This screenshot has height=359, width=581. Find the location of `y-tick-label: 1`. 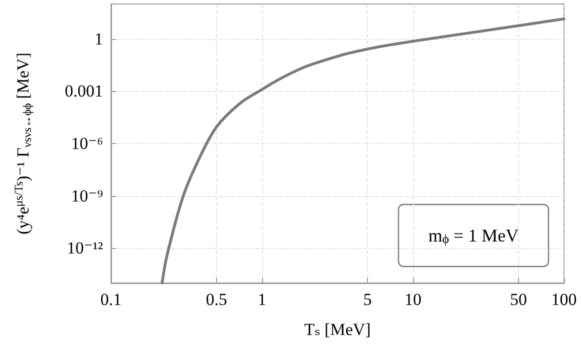

y-tick-label: 1 is located at coordinates (98, 38).